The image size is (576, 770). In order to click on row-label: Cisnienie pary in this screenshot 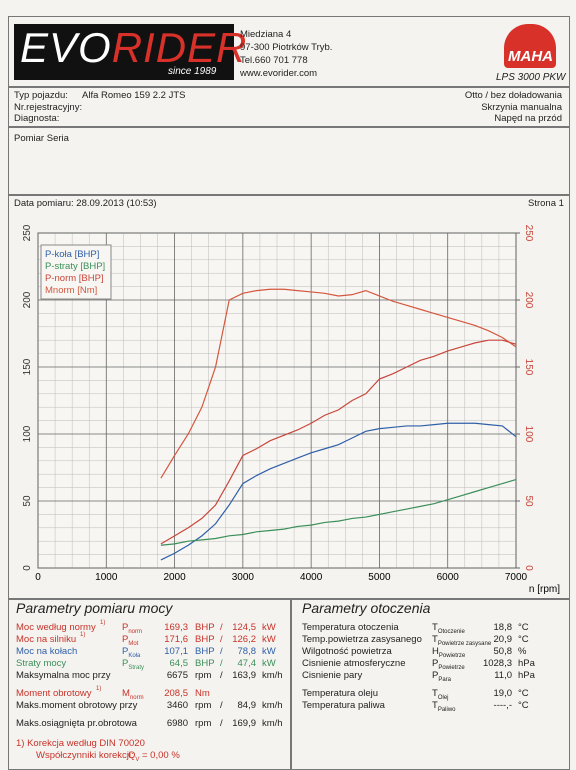, I will do `click(332, 675)`.